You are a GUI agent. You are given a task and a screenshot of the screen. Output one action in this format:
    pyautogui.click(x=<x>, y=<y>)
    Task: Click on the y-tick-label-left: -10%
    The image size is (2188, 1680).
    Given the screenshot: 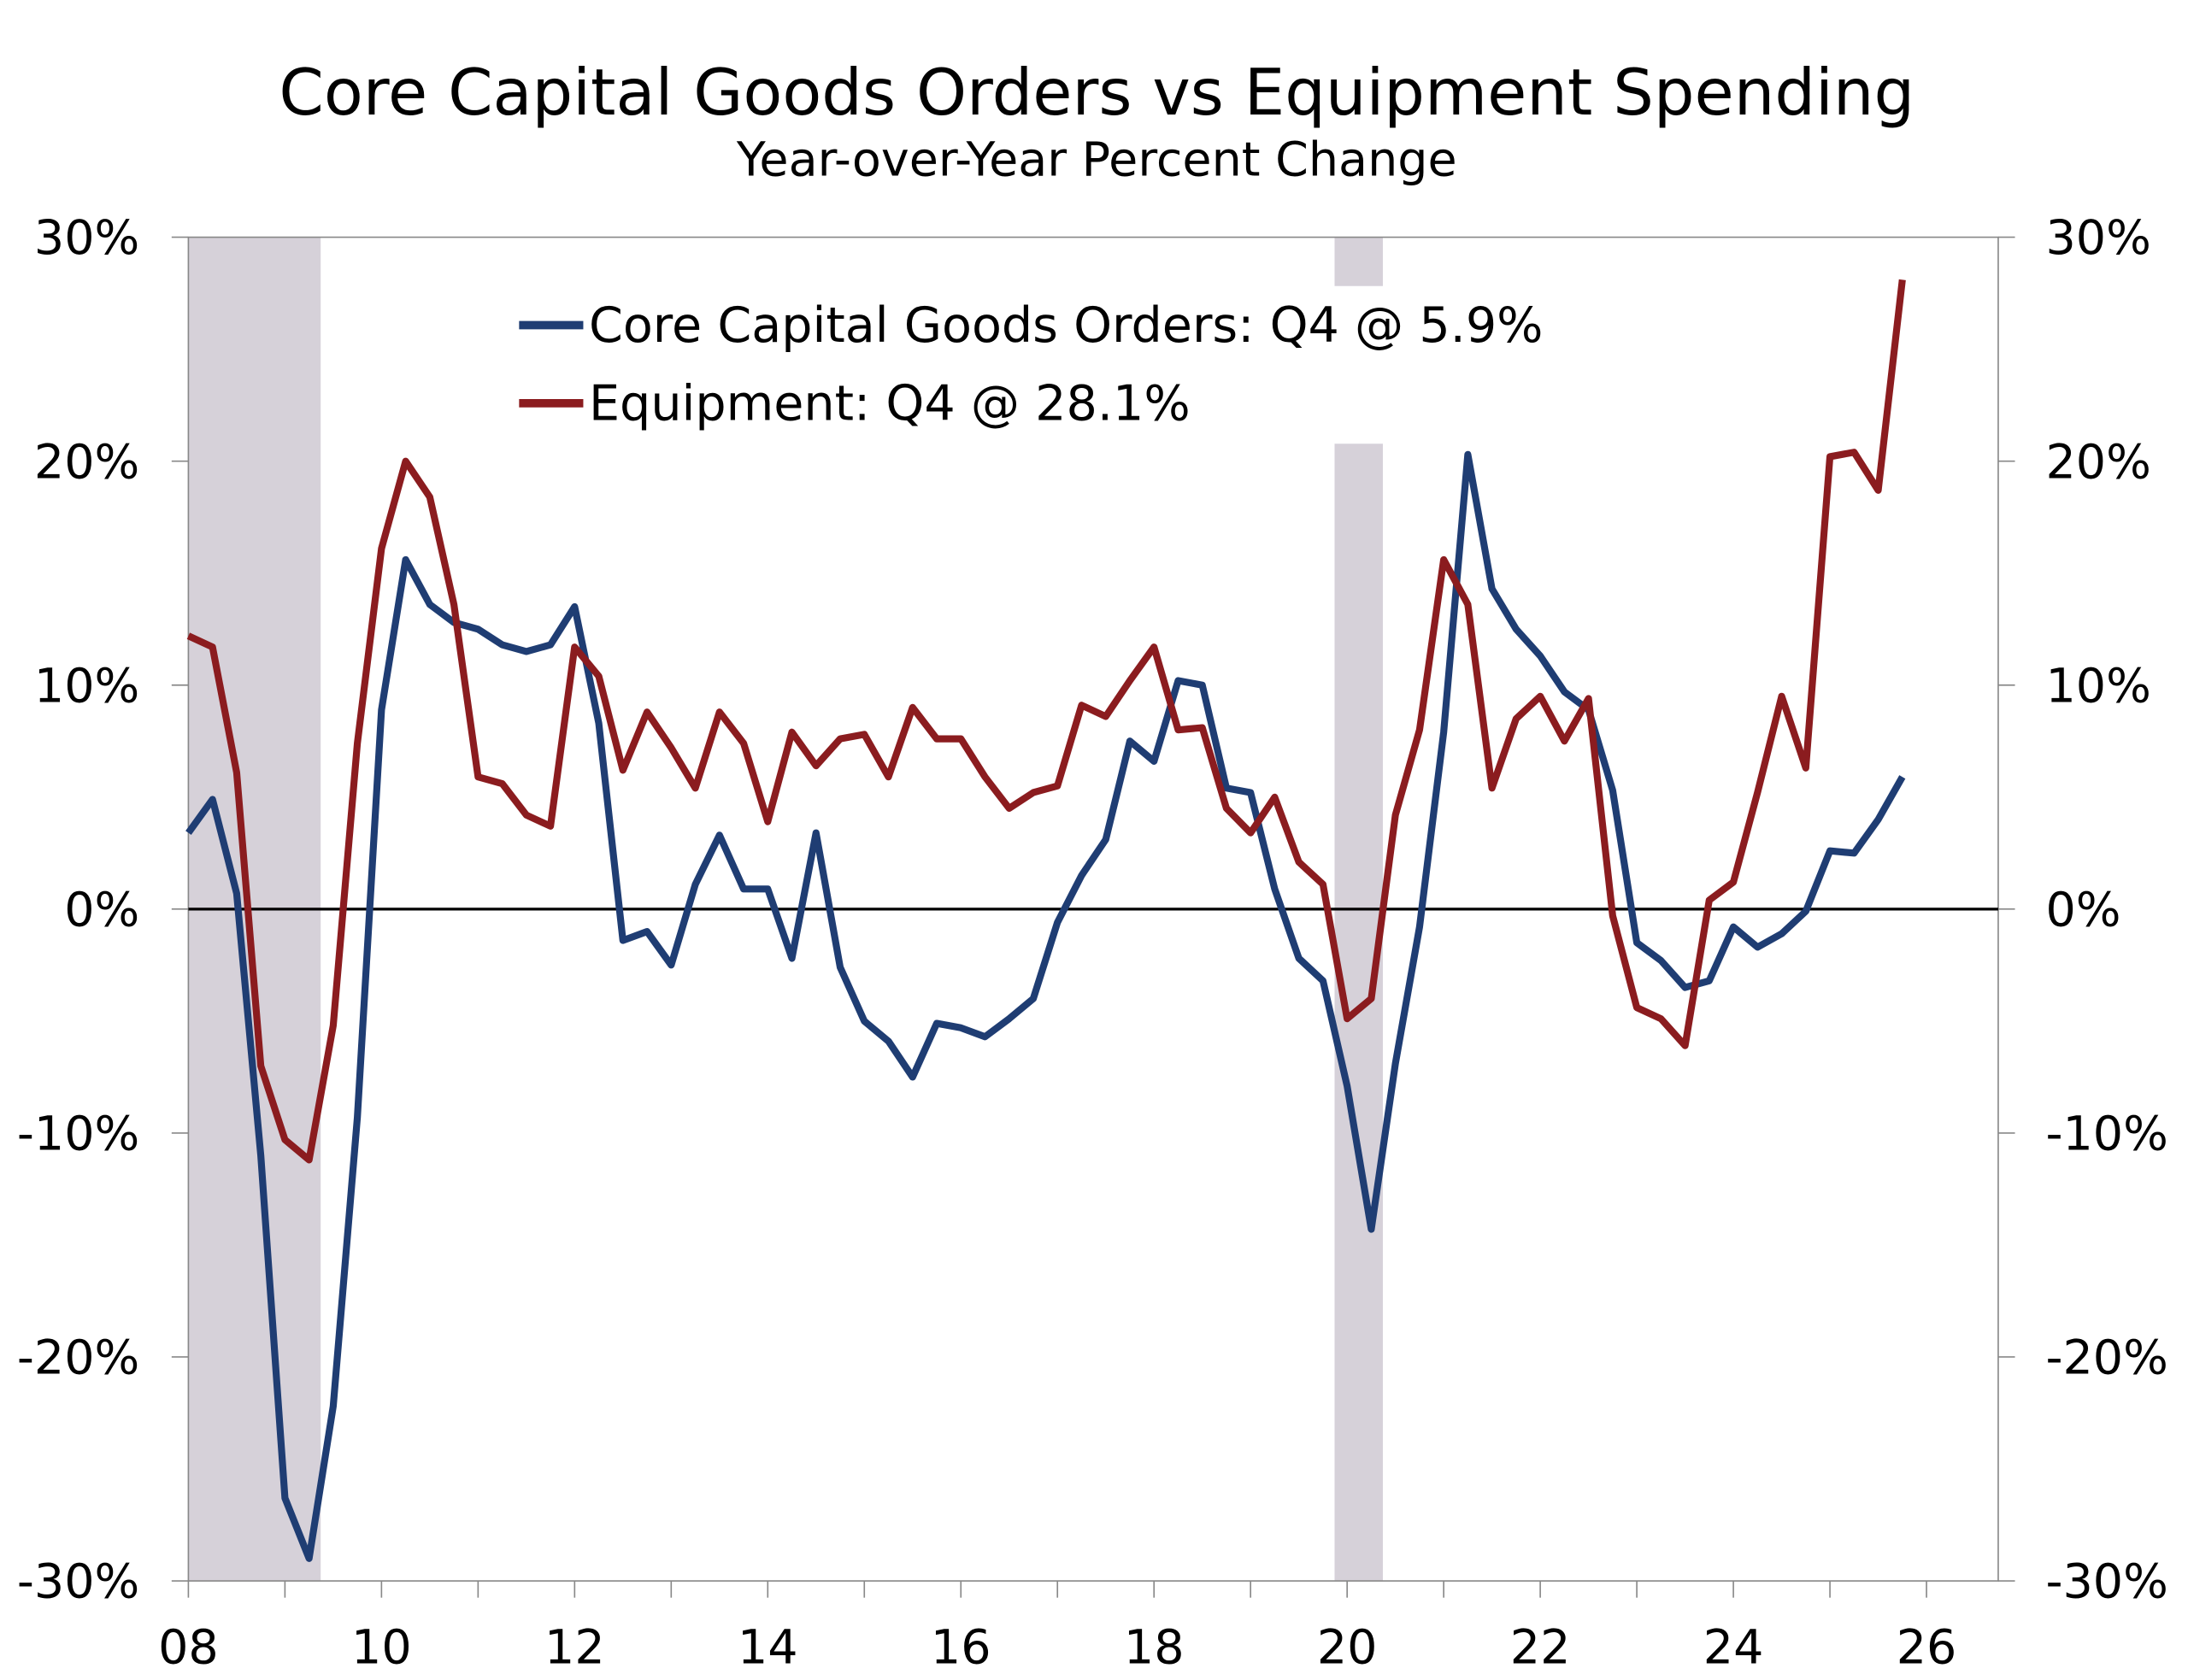 What is the action you would take?
    pyautogui.click(x=78, y=1133)
    